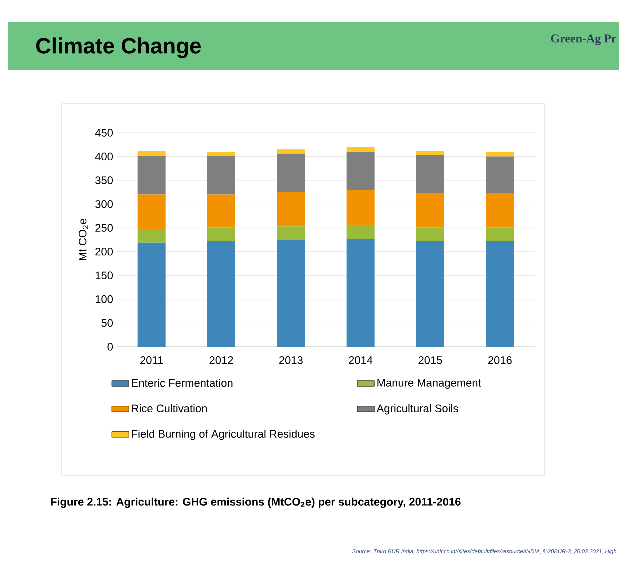 The image size is (619, 588). What do you see at coordinates (152, 360) in the screenshot?
I see `x-tick-label: 2011` at bounding box center [152, 360].